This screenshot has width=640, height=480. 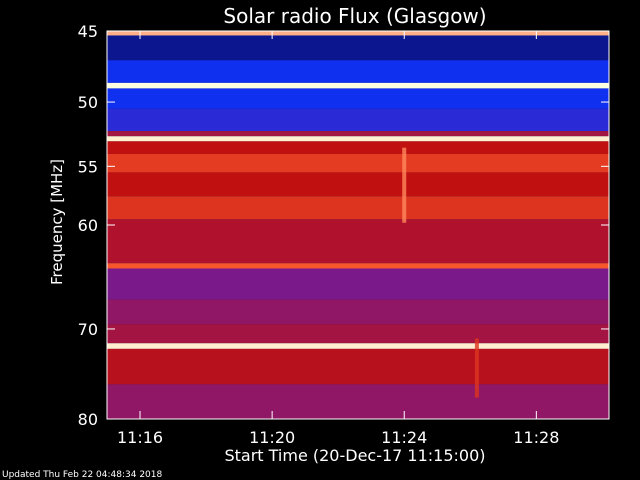 I want to click on y-tick-label: 60, so click(x=88, y=225).